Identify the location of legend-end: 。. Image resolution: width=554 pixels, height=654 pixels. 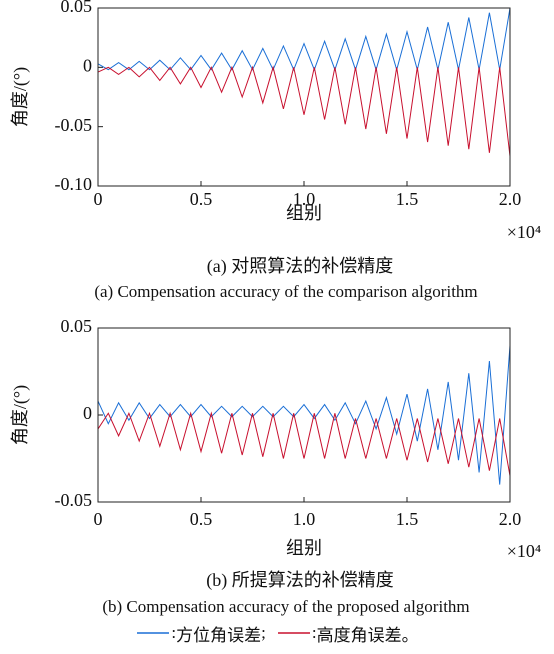
(410, 635).